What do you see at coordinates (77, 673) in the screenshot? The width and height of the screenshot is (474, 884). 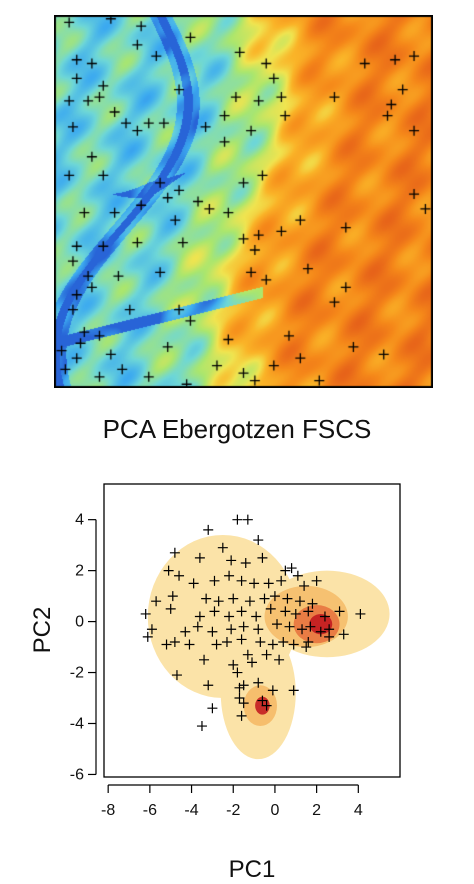 I see `y-tick-label: -2` at bounding box center [77, 673].